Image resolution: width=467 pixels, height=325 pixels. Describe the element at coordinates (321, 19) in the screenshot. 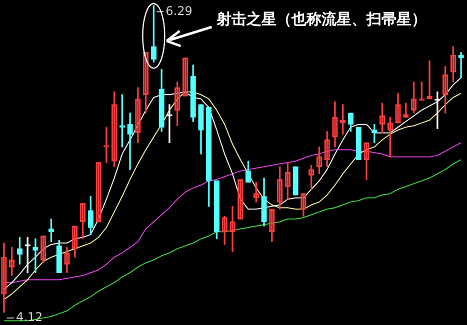

I see `annotation: 射击之星（也称流星、扫帚星）` at that location.